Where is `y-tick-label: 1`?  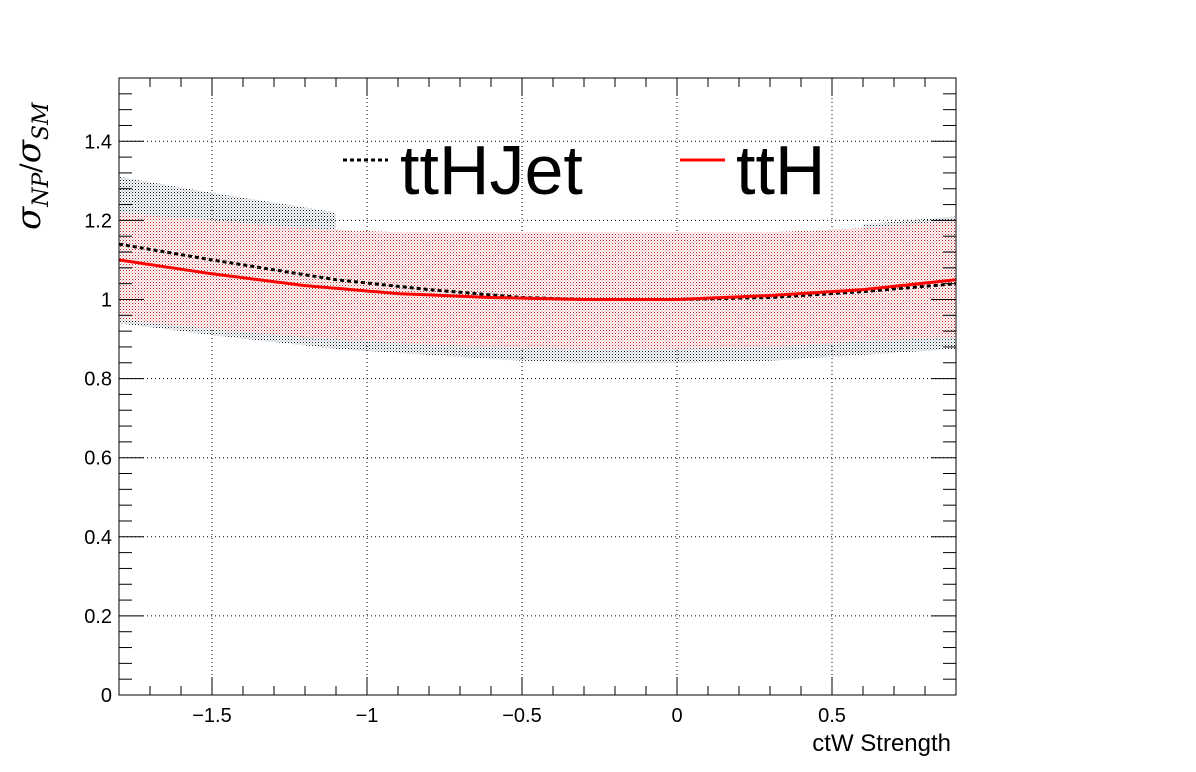
y-tick-label: 1 is located at coordinates (106, 300).